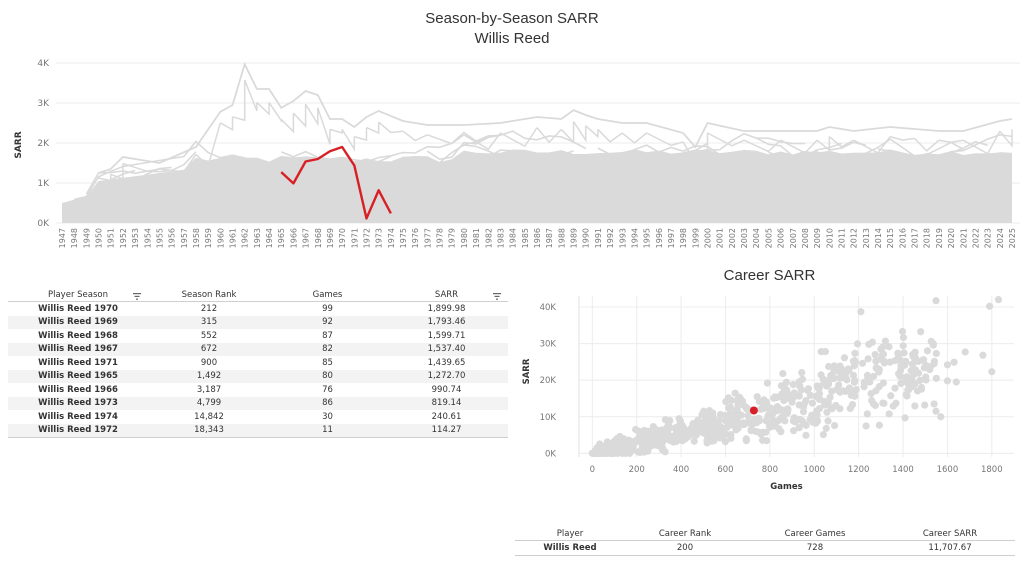  I want to click on table-row: Willis Reed 1967 672 82 1,537.40, so click(258, 349).